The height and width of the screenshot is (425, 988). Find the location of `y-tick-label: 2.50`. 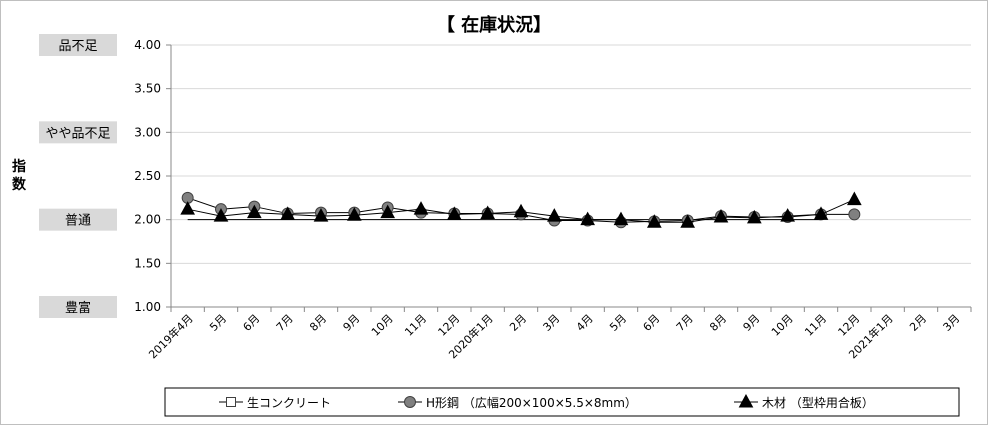

y-tick-label: 2.50 is located at coordinates (147, 176).